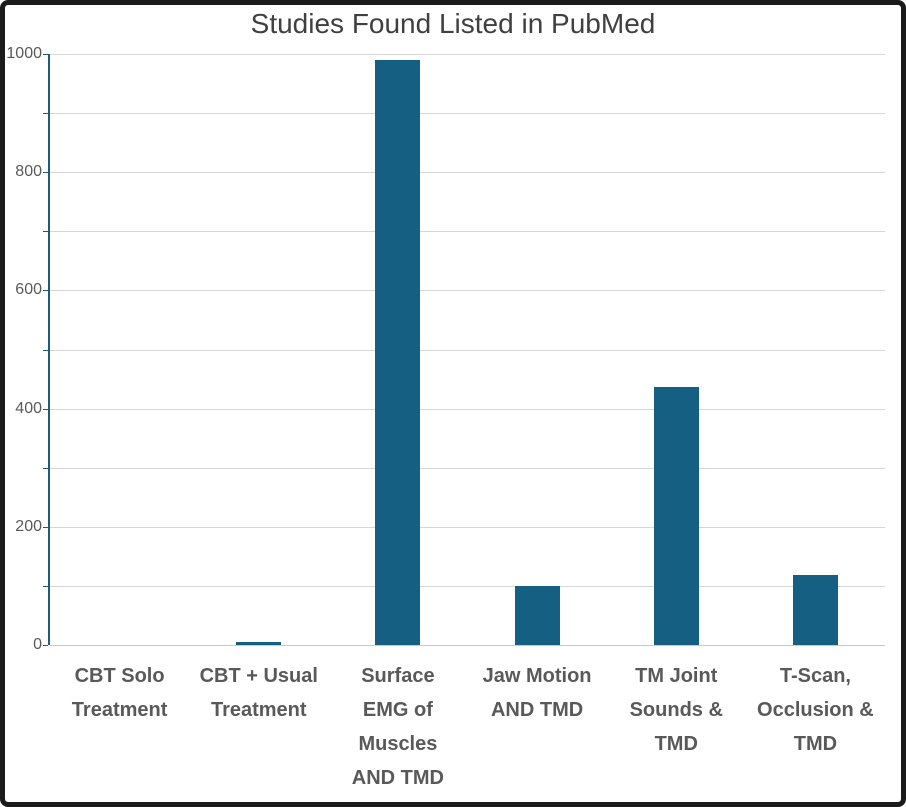 The width and height of the screenshot is (906, 807). What do you see at coordinates (49, 349) in the screenshot?
I see `y-axis-line` at bounding box center [49, 349].